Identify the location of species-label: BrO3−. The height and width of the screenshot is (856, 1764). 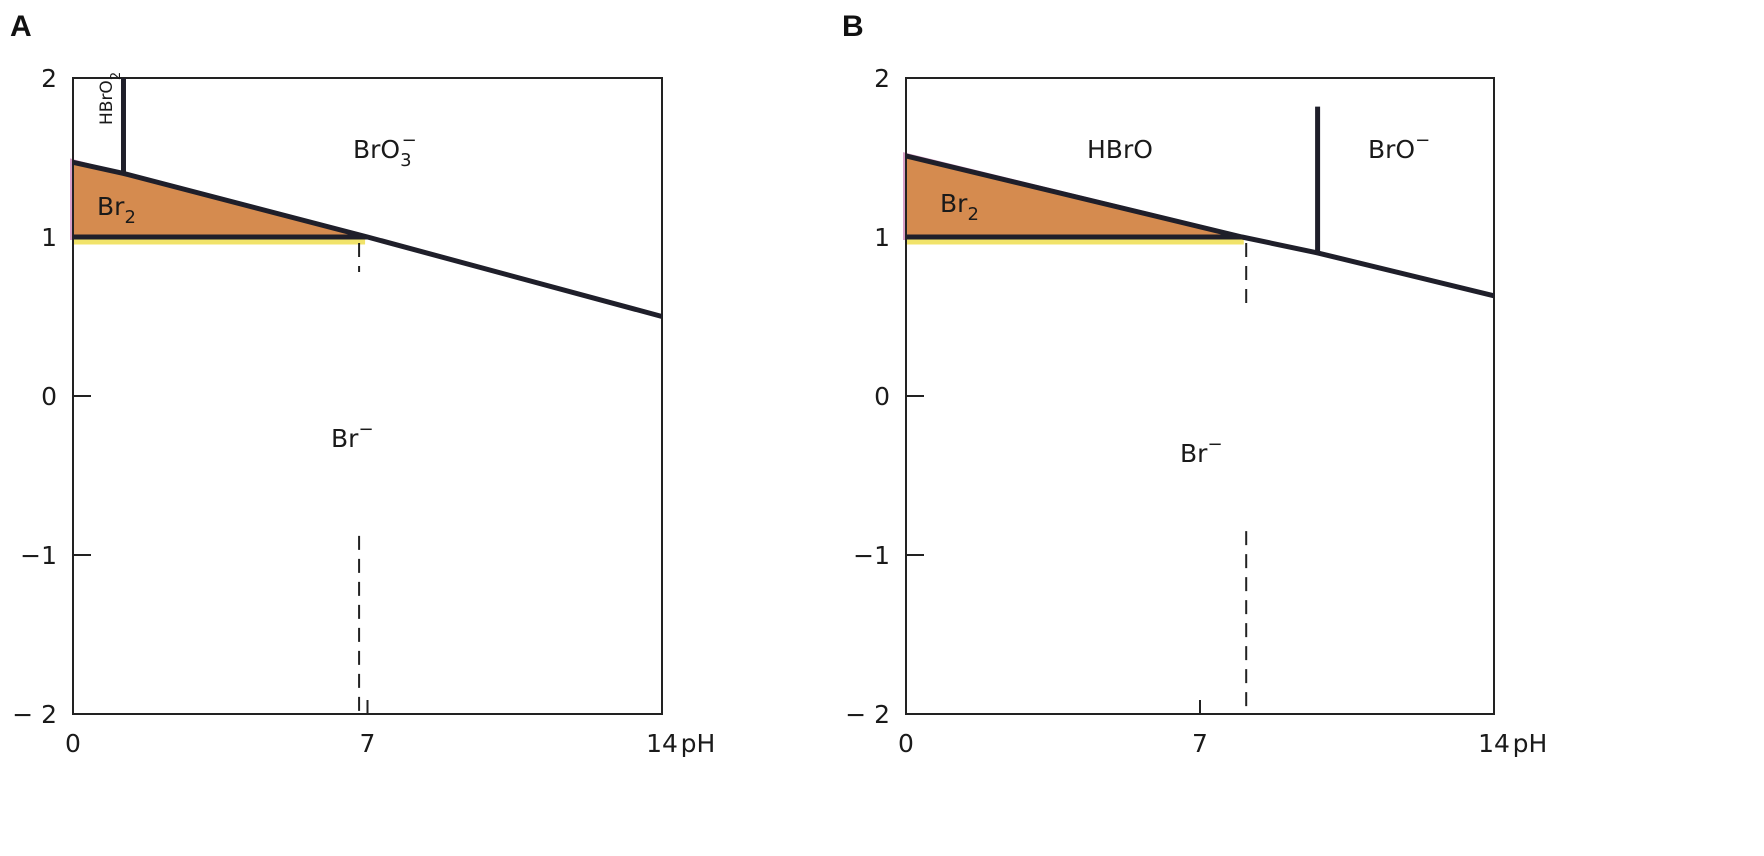
(385, 150).